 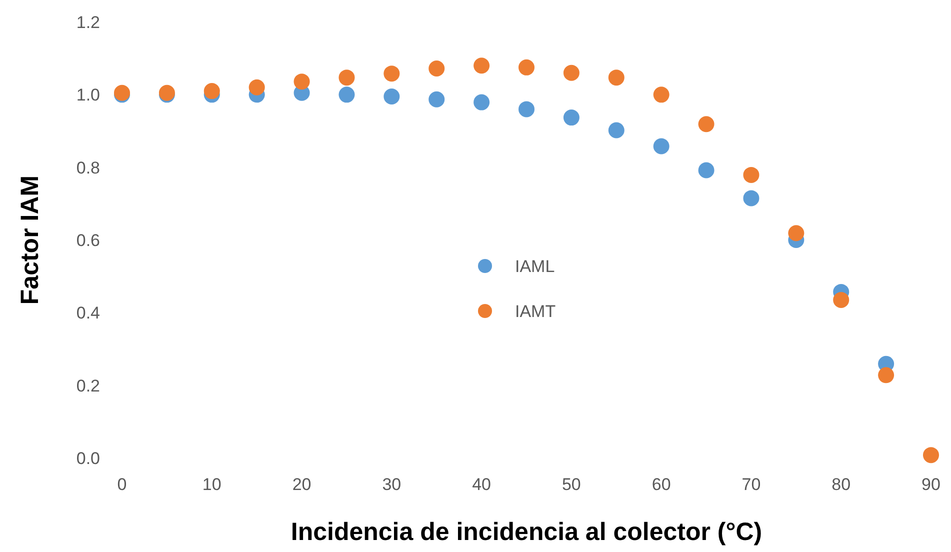 What do you see at coordinates (571, 484) in the screenshot?
I see `x-tick-label: 50` at bounding box center [571, 484].